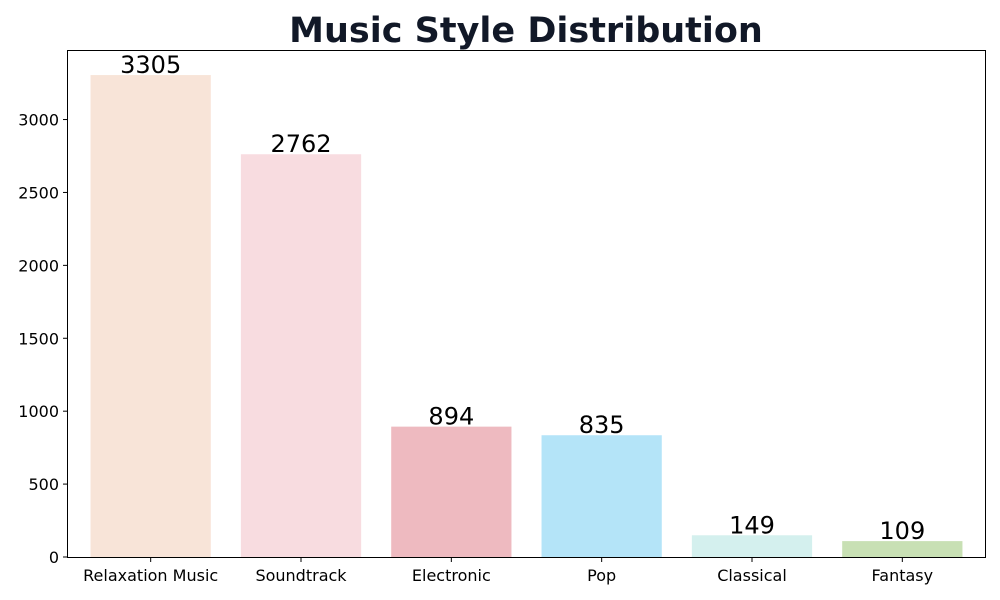 Image resolution: width=1000 pixels, height=600 pixels. Describe the element at coordinates (301, 356) in the screenshot. I see `bar-soundtrack` at that location.